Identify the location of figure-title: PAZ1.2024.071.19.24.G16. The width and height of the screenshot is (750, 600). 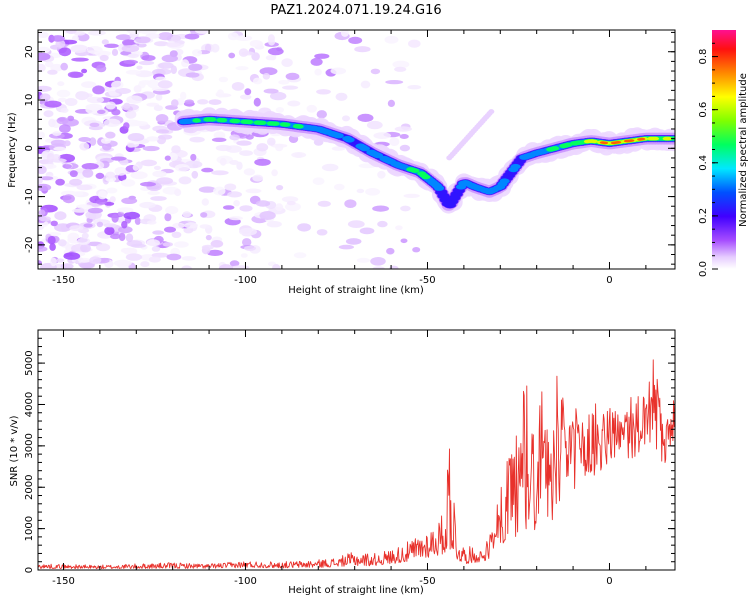
(355, 10).